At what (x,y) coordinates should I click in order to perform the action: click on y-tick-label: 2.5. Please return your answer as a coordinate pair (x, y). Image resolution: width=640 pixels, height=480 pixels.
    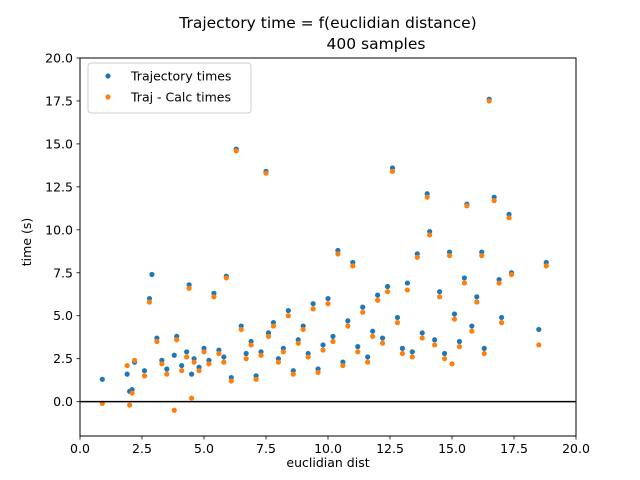
    Looking at the image, I should click on (63, 358).